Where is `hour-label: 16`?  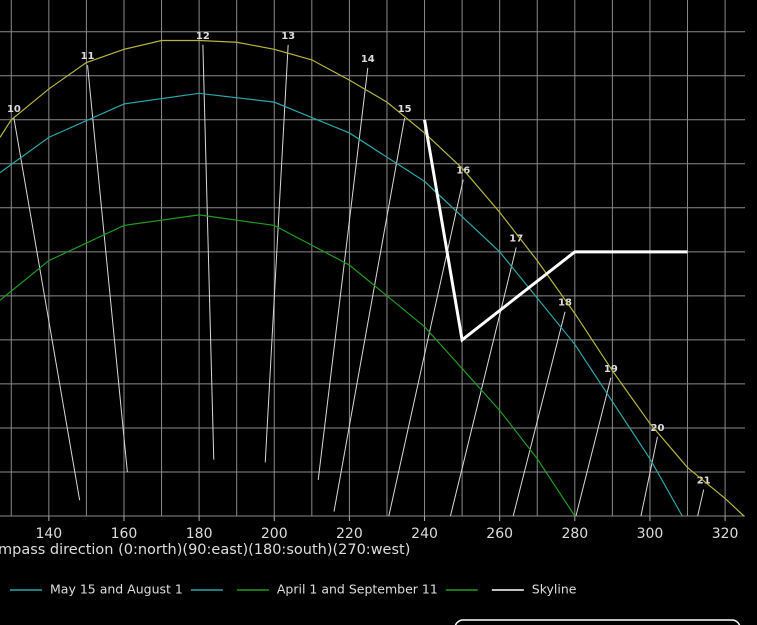 hour-label: 16 is located at coordinates (463, 171).